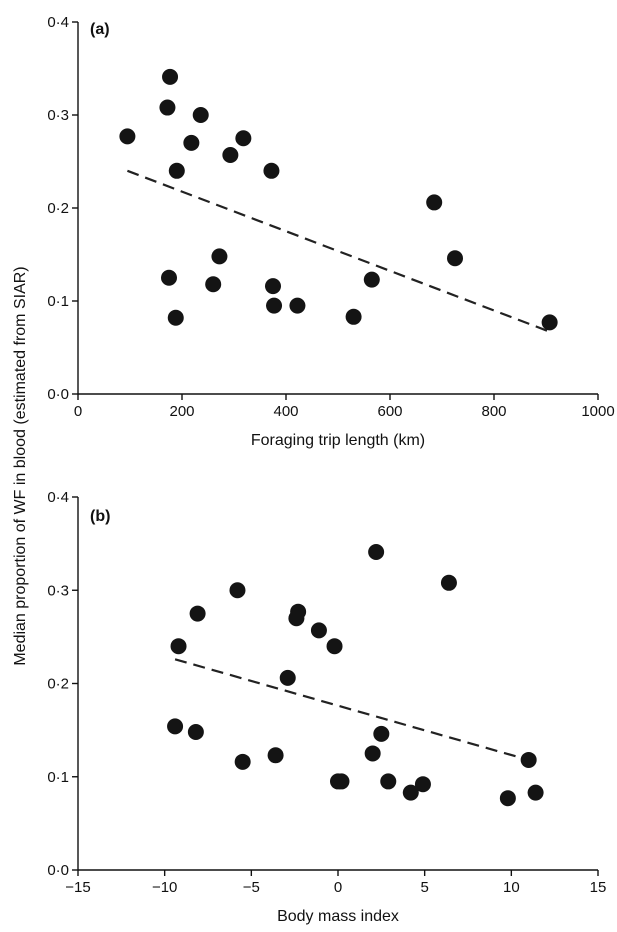  What do you see at coordinates (598, 887) in the screenshot?
I see `x-tick-label: 15` at bounding box center [598, 887].